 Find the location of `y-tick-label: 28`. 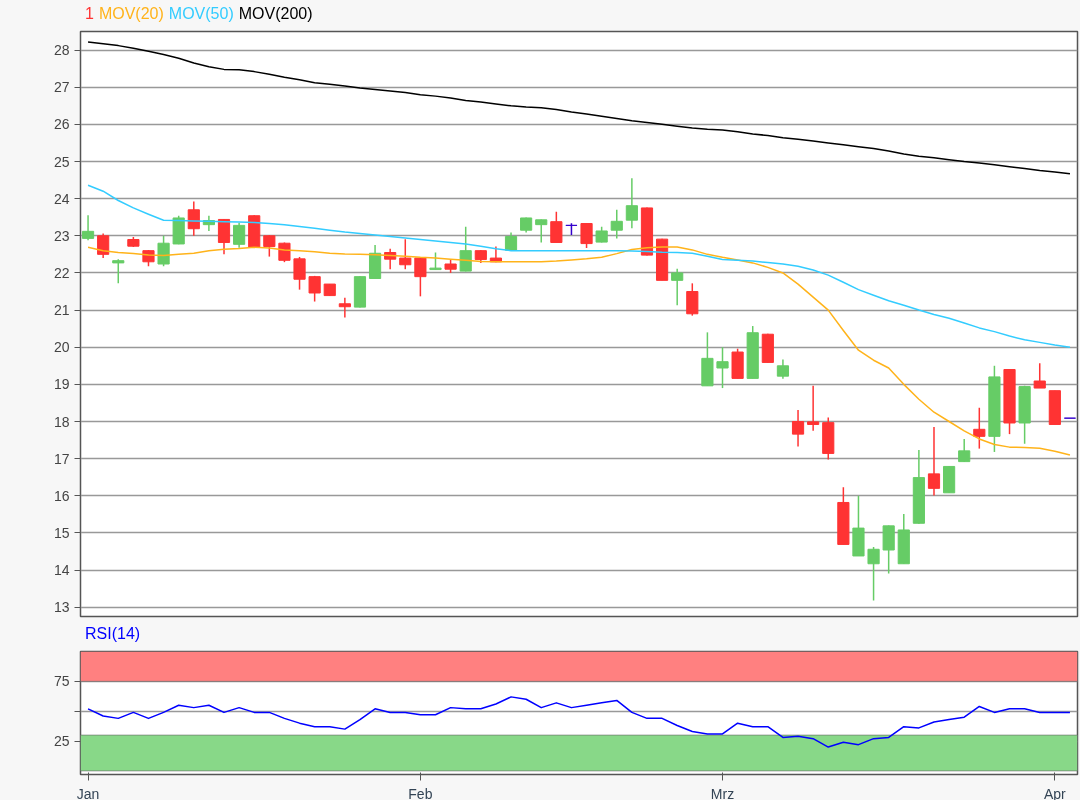

y-tick-label: 28 is located at coordinates (61, 50).